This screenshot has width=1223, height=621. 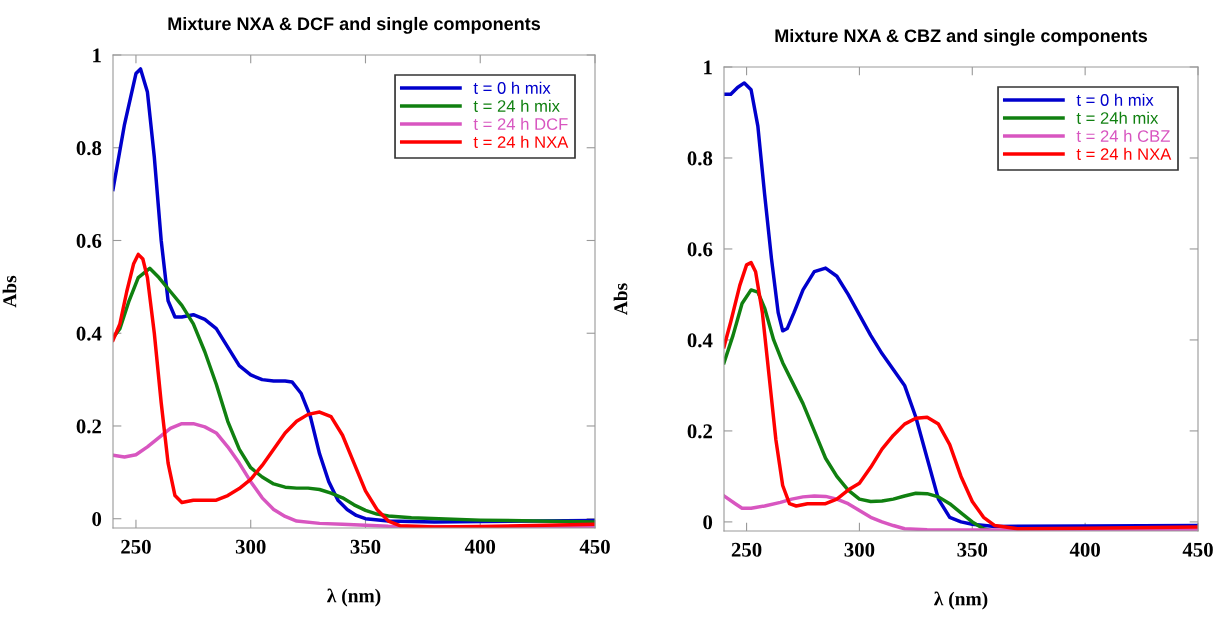 What do you see at coordinates (961, 37) in the screenshot?
I see `chart-title: Mixture NXA & CBZ and single components` at bounding box center [961, 37].